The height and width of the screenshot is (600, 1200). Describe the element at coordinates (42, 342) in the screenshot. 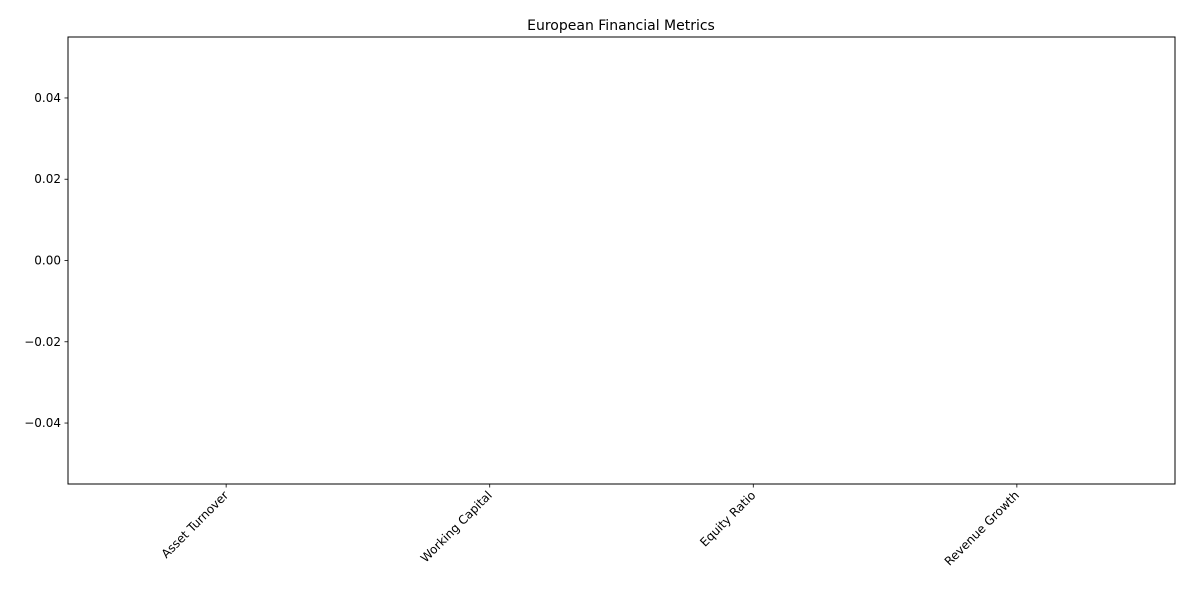

I see `y-tick-label: −0.02` at that location.